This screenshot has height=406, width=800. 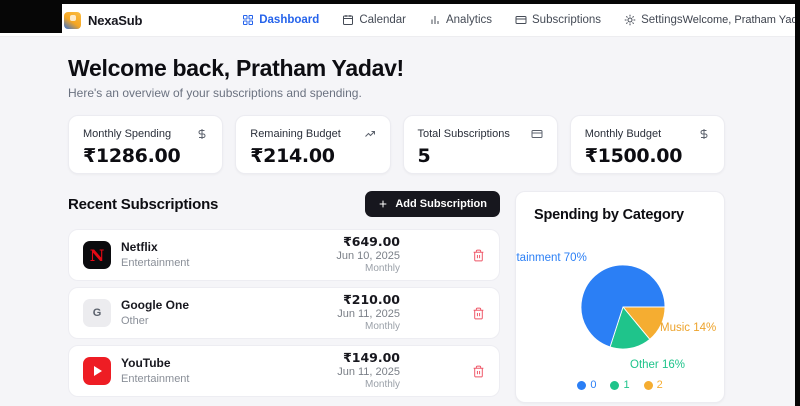 What do you see at coordinates (630, 20) in the screenshot?
I see `settings-gear-icon` at bounding box center [630, 20].